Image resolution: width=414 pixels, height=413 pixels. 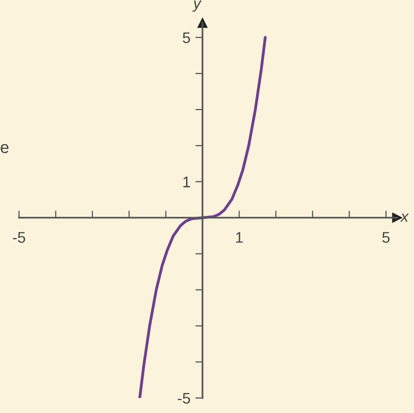 What do you see at coordinates (197, 6) in the screenshot?
I see `y-axis-title: y` at bounding box center [197, 6].